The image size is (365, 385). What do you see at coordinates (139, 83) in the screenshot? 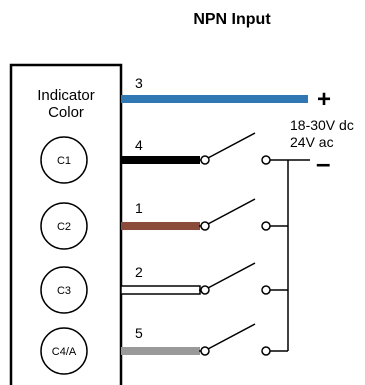
I see `supply-wire-3-number: 3` at bounding box center [139, 83].